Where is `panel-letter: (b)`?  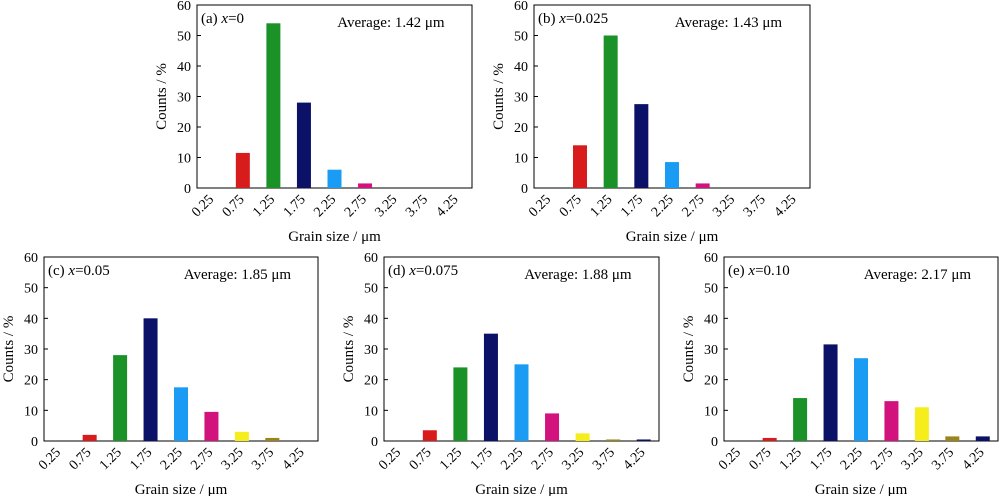
panel-letter: (b) is located at coordinates (548, 19).